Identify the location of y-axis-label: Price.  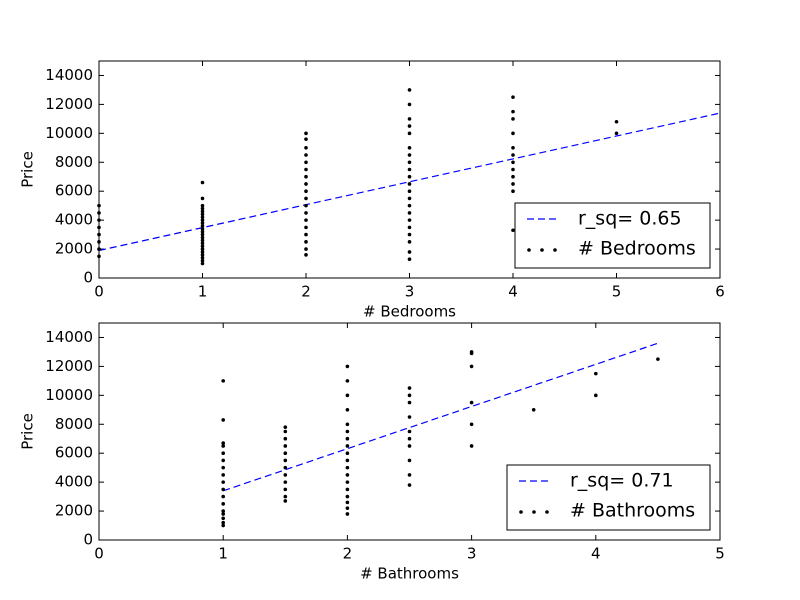
(28, 431).